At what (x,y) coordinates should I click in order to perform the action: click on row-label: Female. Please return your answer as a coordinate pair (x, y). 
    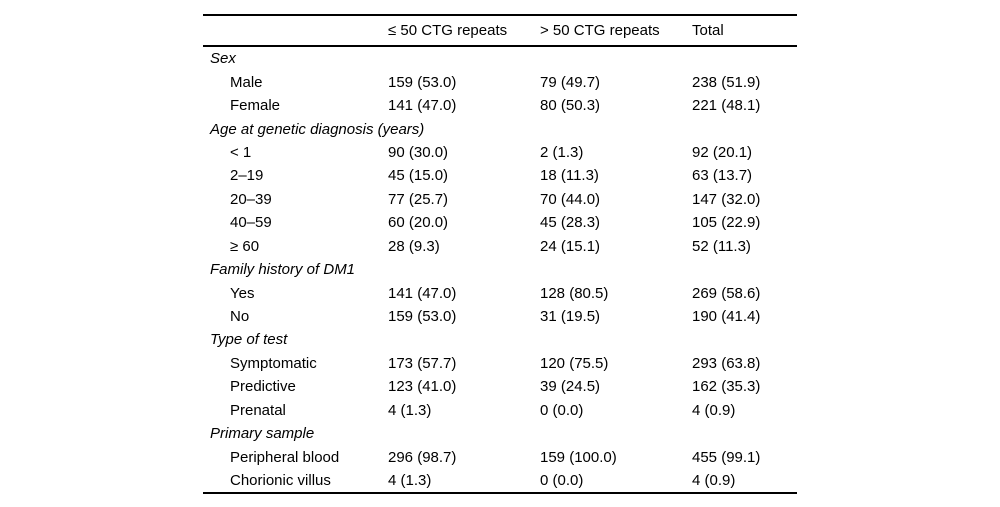
    Looking at the image, I should click on (255, 106).